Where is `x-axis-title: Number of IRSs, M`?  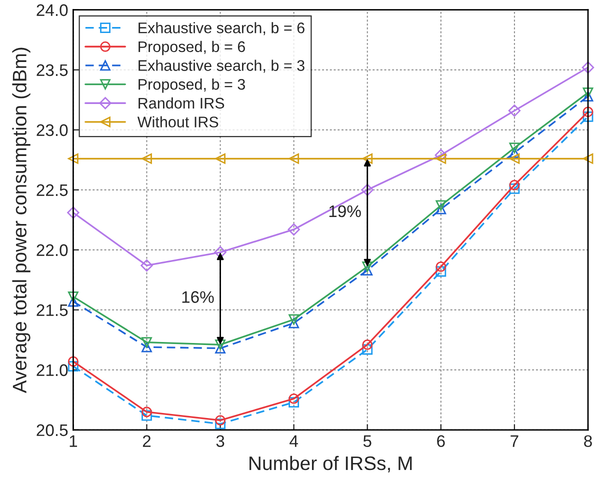
x-axis-title: Number of IRSs, M is located at coordinates (331, 464).